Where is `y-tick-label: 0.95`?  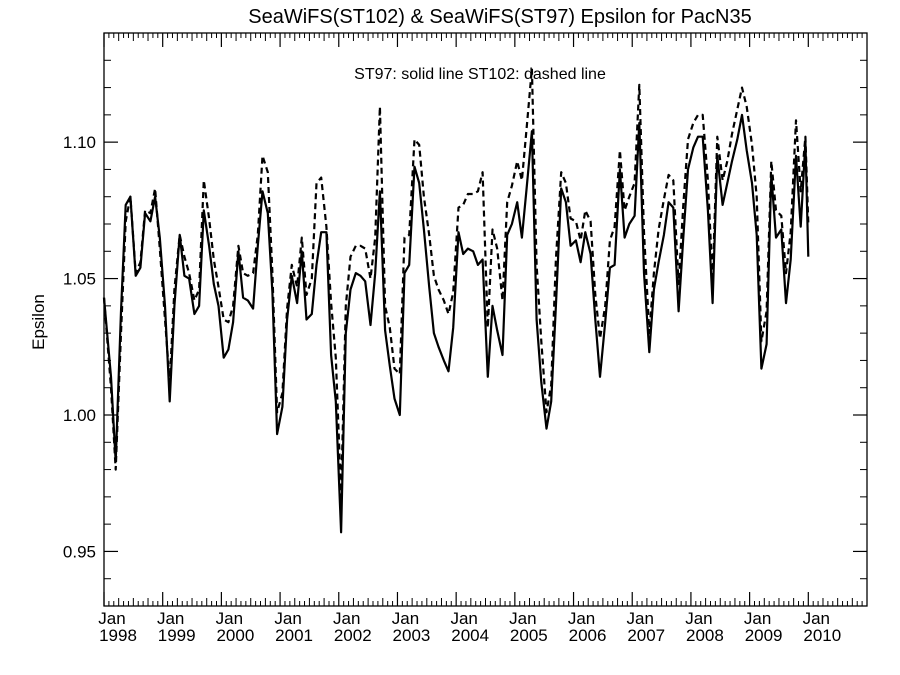 y-tick-label: 0.95 is located at coordinates (79, 551).